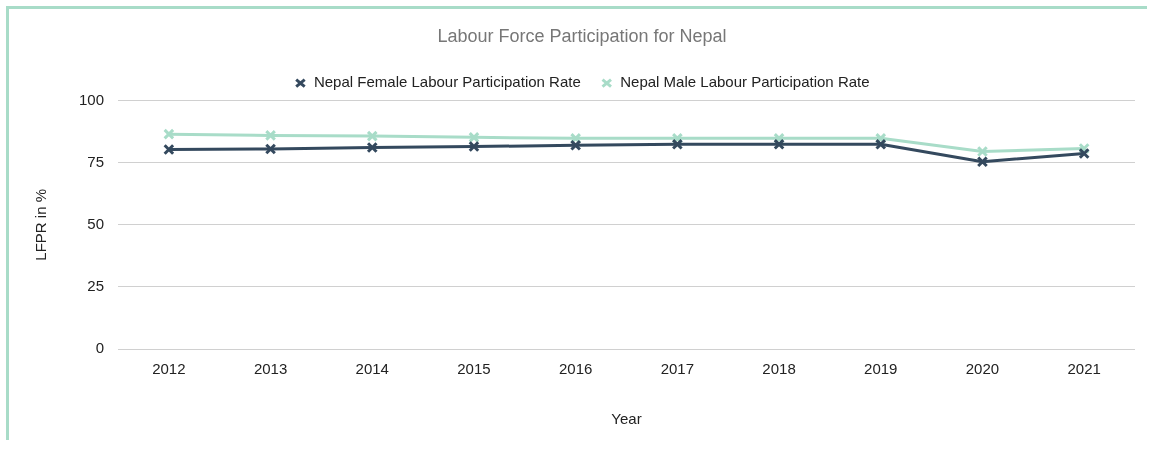 The height and width of the screenshot is (450, 1161). I want to click on legend-label: Nepal Female Labour Participation Rate, so click(447, 82).